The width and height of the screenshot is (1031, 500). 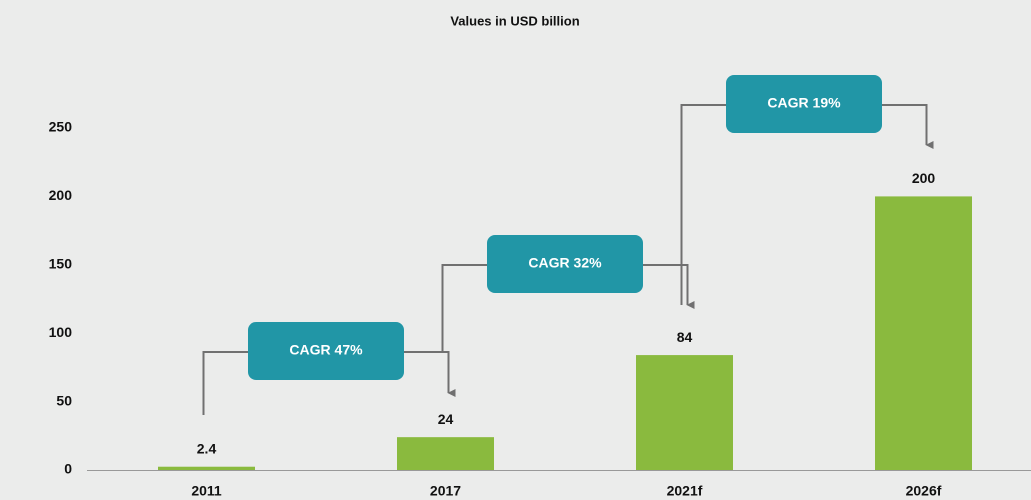 What do you see at coordinates (61, 127) in the screenshot?
I see `y-tick-label: 250` at bounding box center [61, 127].